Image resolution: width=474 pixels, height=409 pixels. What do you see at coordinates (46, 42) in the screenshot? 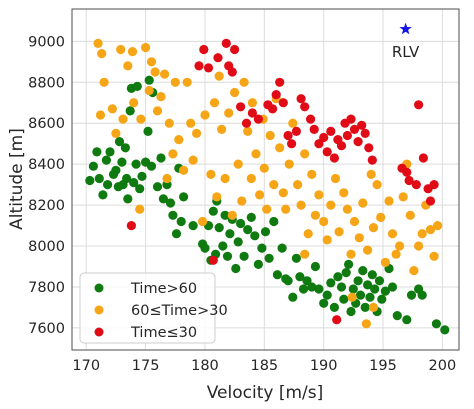
I see `y-tick-label: 9000` at bounding box center [46, 42].